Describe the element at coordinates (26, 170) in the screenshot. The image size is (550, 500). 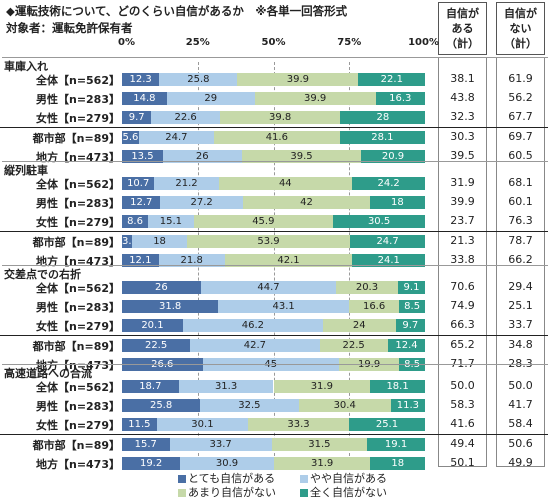
I see `section-title: 縦列駐車` at that location.